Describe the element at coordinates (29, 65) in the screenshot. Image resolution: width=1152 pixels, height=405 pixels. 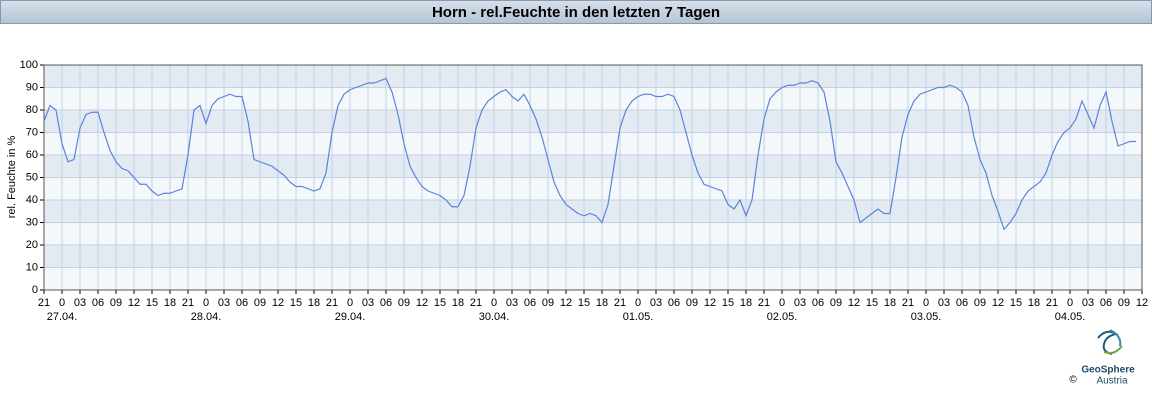
I see `y-tick-label: 100` at that location.